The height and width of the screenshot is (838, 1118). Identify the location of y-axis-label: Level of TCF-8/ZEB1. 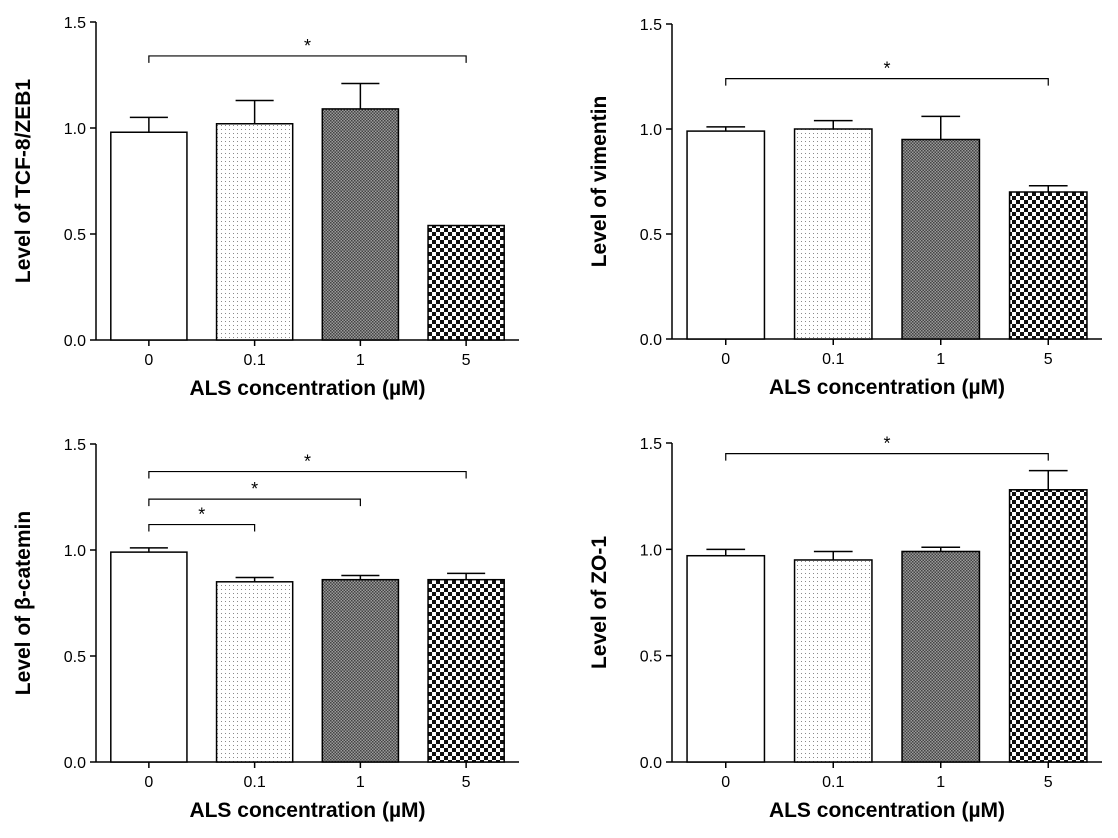
(23, 181).